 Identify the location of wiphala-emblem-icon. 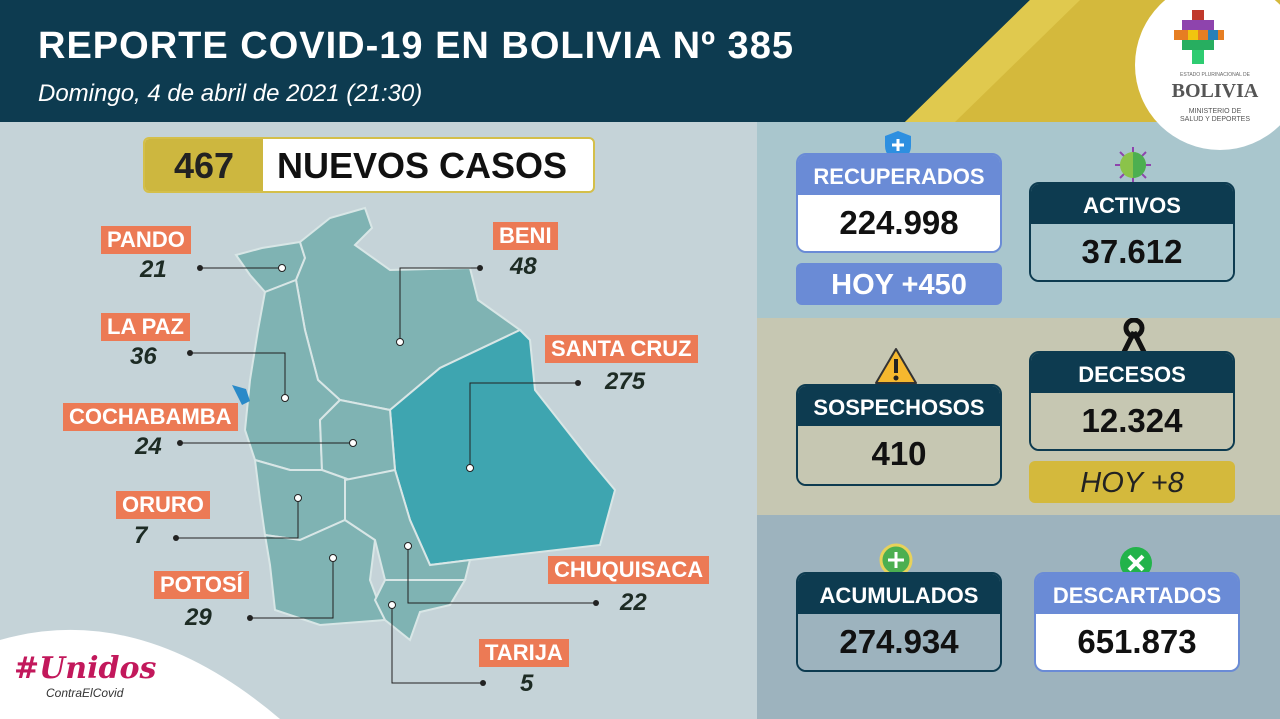
(1199, 37).